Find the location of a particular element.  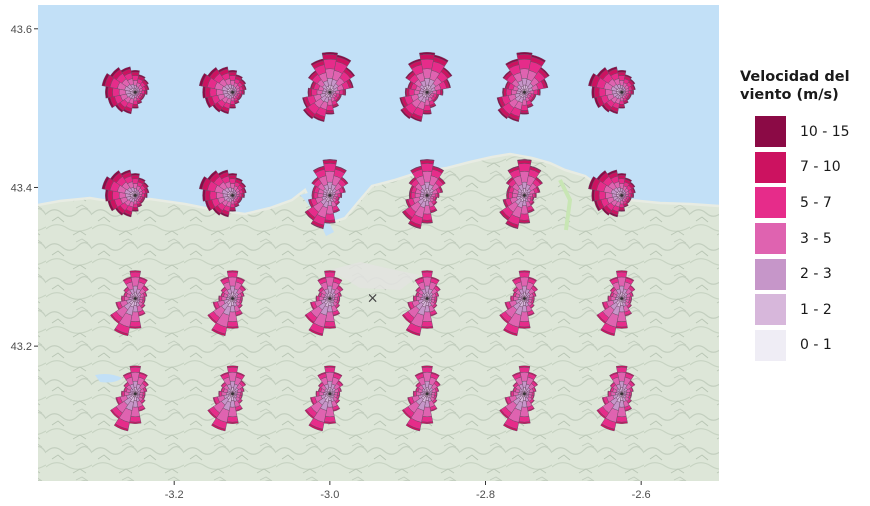

legend-swatch is located at coordinates (770, 274).